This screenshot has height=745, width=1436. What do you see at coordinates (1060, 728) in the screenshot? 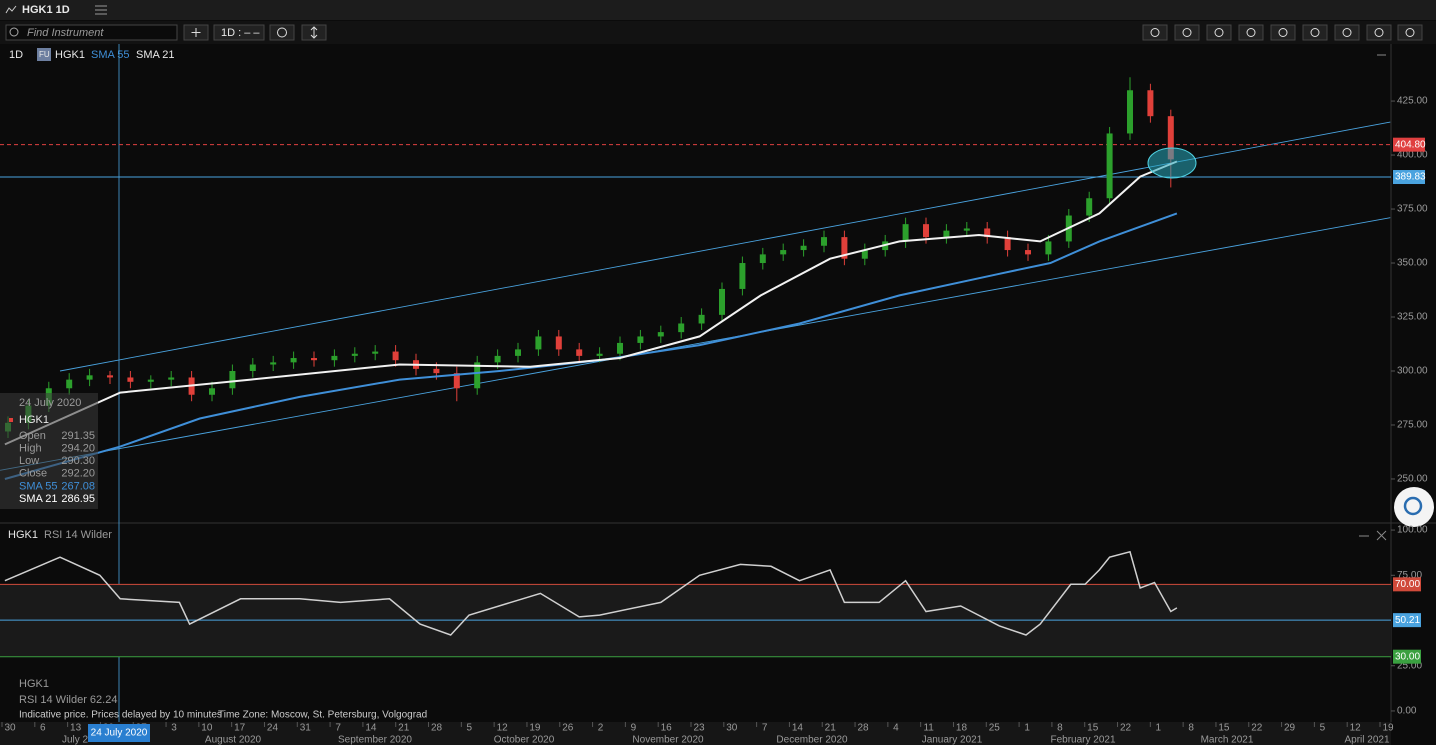
I see `date-label: 8` at bounding box center [1060, 728].